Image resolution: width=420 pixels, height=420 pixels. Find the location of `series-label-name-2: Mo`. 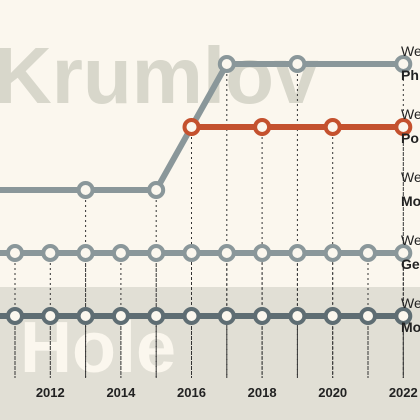

series-label-name-2: Mo is located at coordinates (410, 201).